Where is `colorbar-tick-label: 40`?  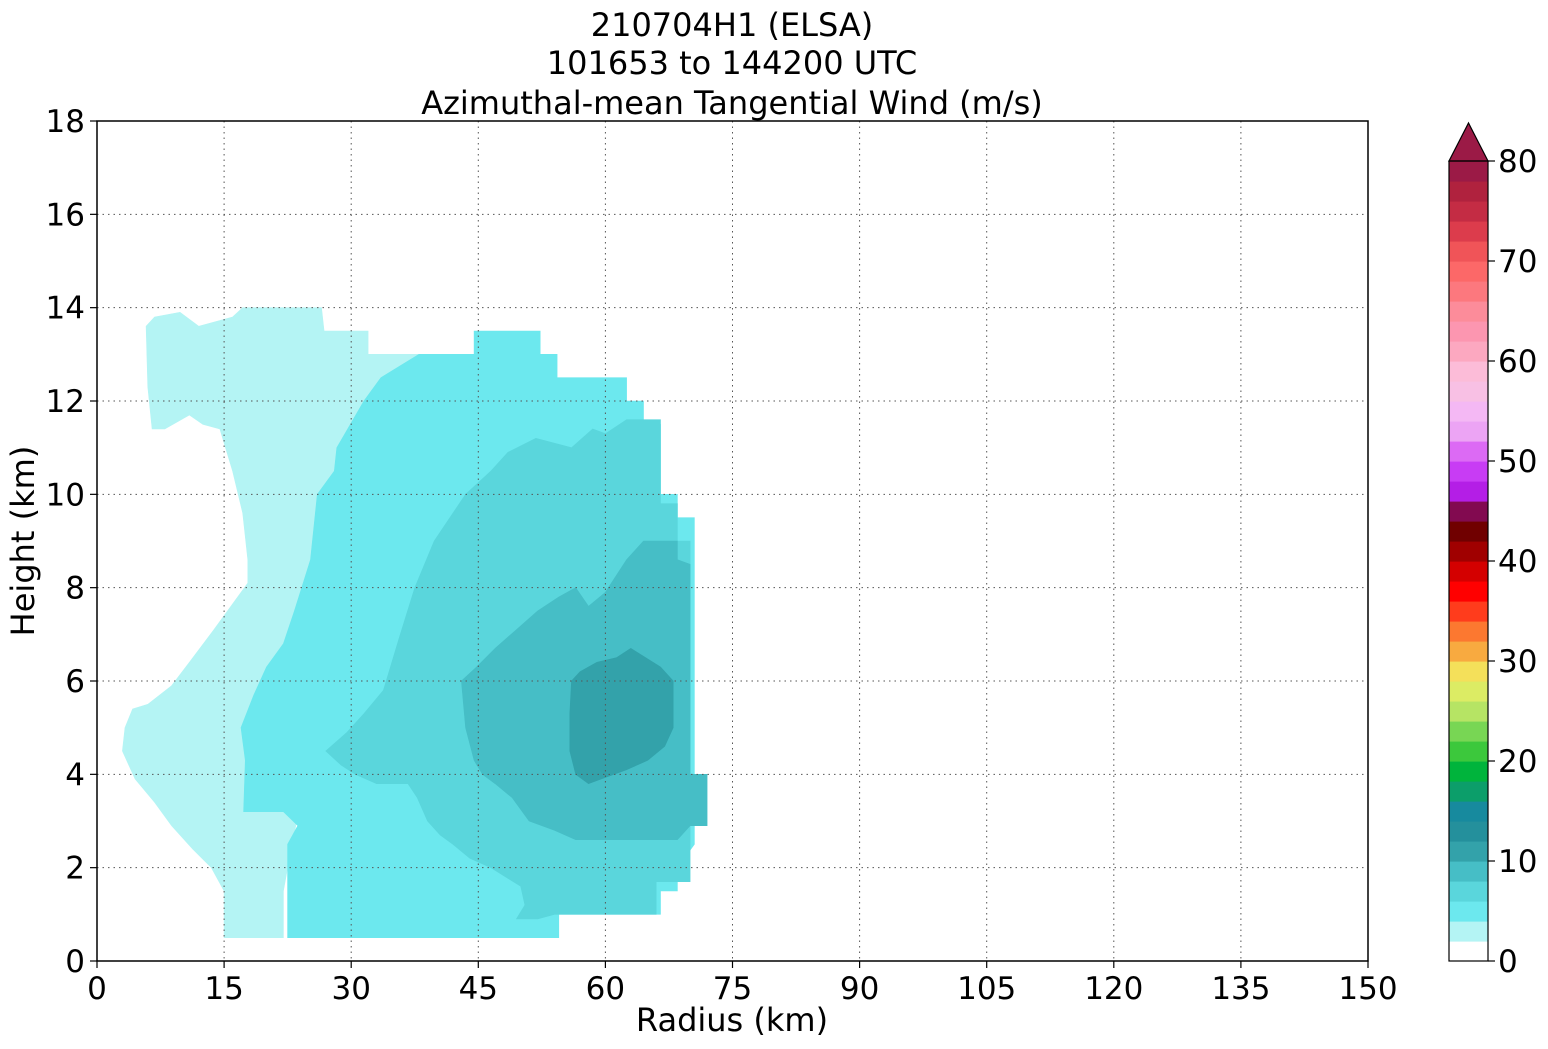 colorbar-tick-label: 40 is located at coordinates (1517, 562).